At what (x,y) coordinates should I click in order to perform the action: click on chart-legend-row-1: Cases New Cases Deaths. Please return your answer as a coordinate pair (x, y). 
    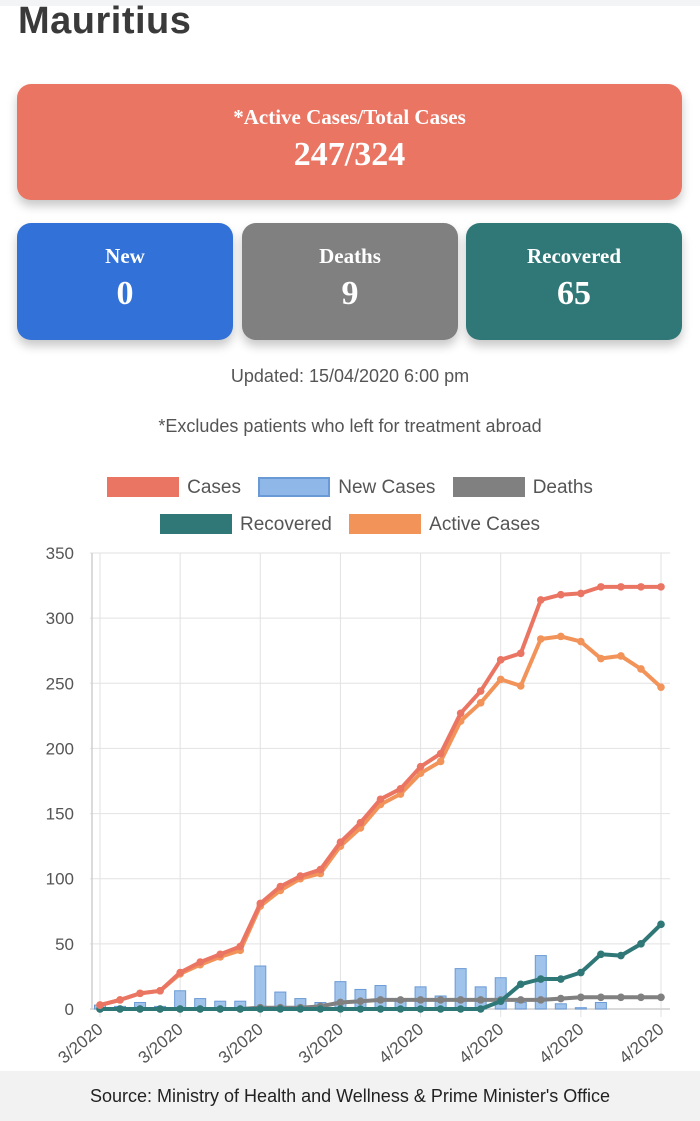
    Looking at the image, I should click on (350, 488).